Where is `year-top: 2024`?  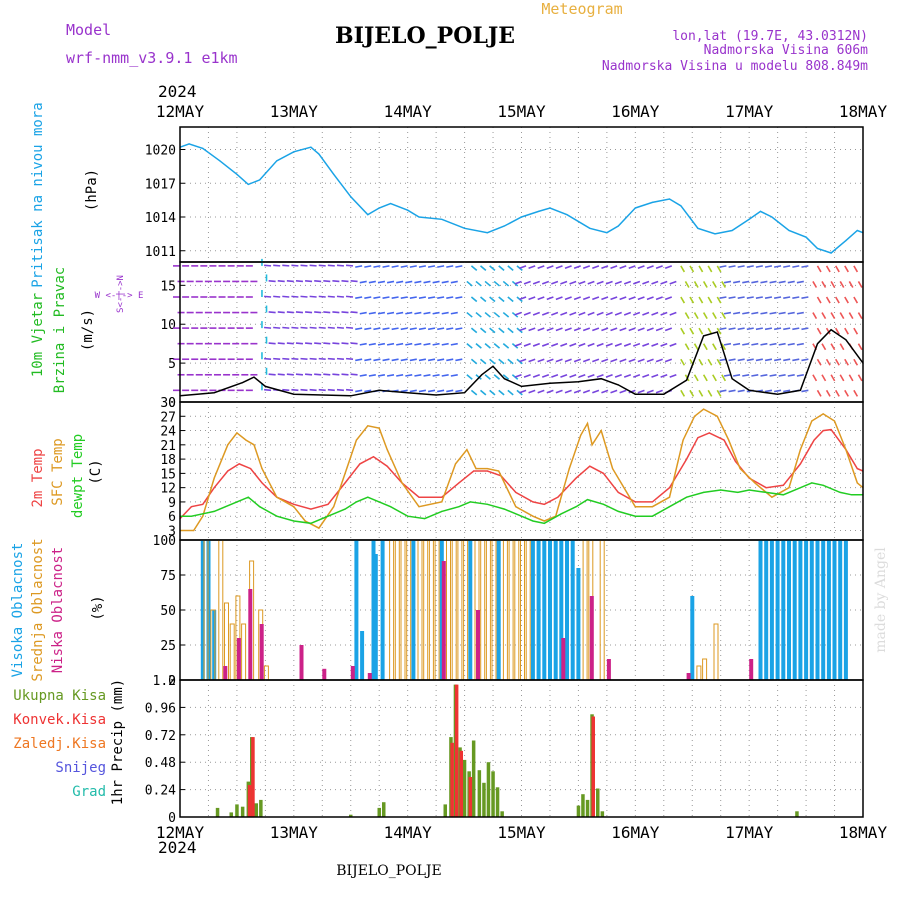
year-top: 2024 is located at coordinates (177, 91).